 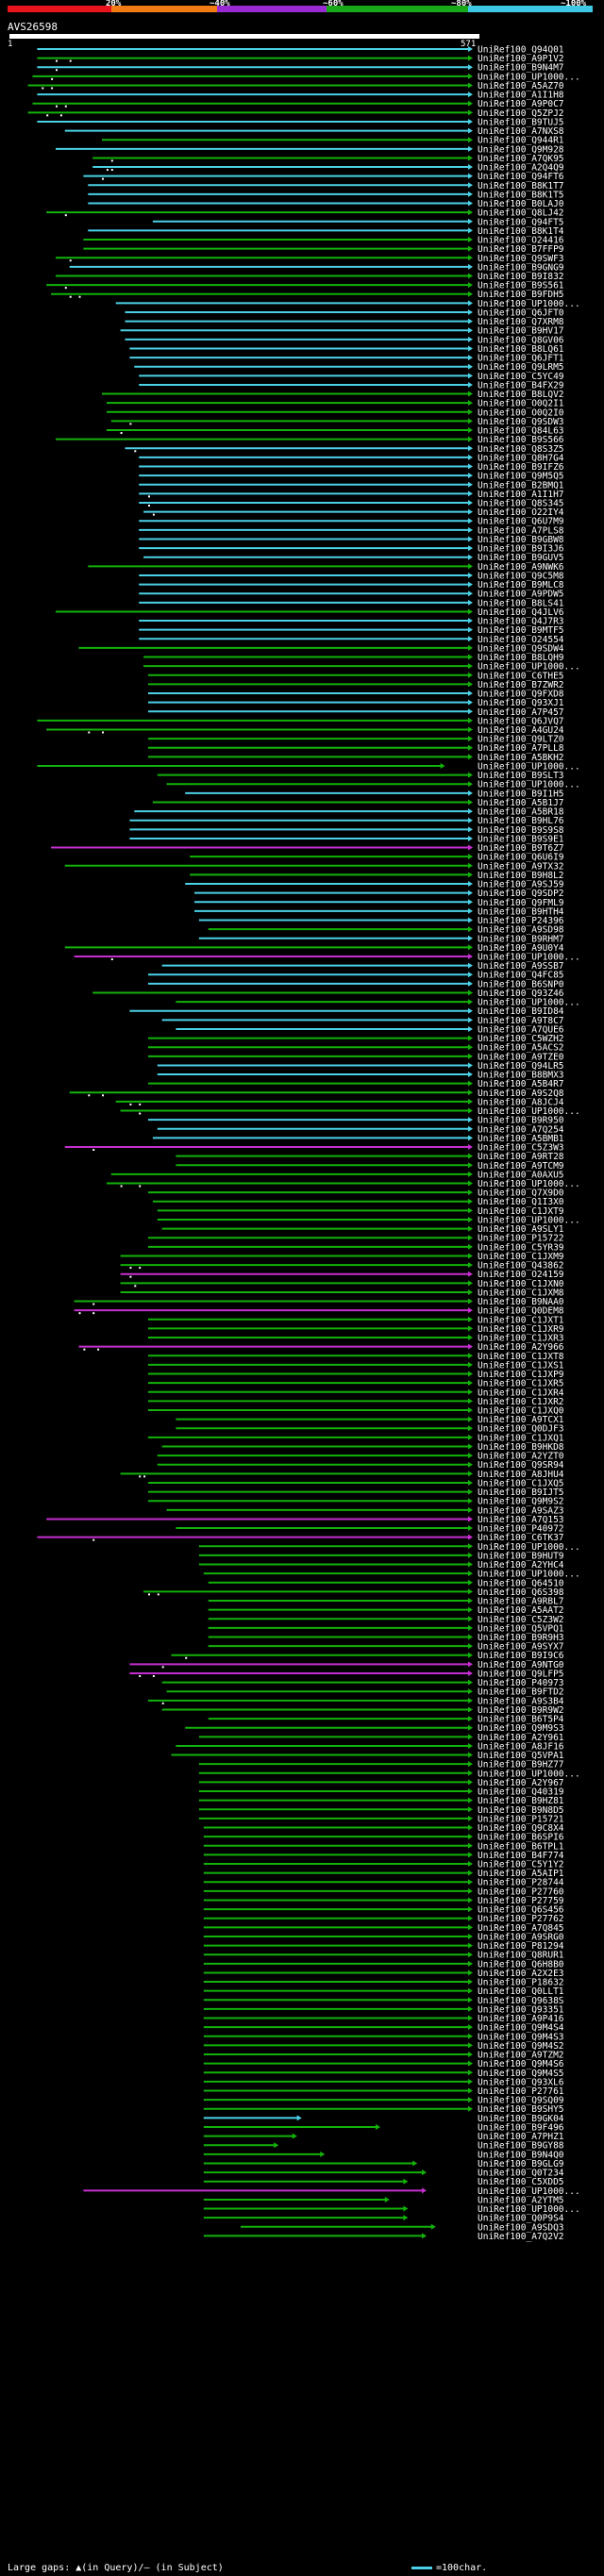 I want to click on hit-row: UniRef100_B8K1T7, so click(x=326, y=186).